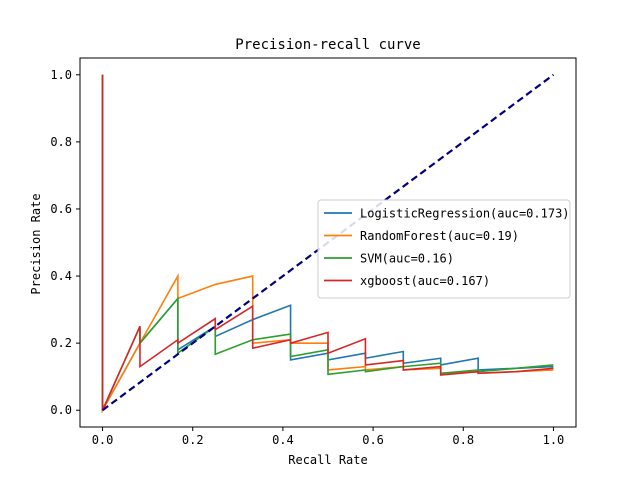  Describe the element at coordinates (103, 440) in the screenshot. I see `x-tick-label: 0.0` at that location.